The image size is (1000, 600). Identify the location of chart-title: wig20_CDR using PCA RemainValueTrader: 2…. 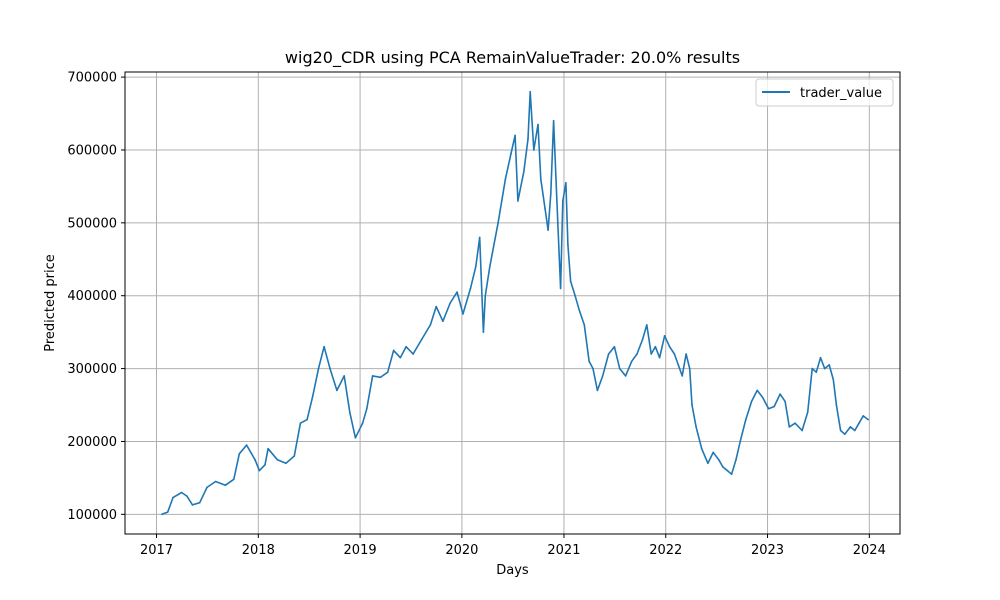
(512, 58).